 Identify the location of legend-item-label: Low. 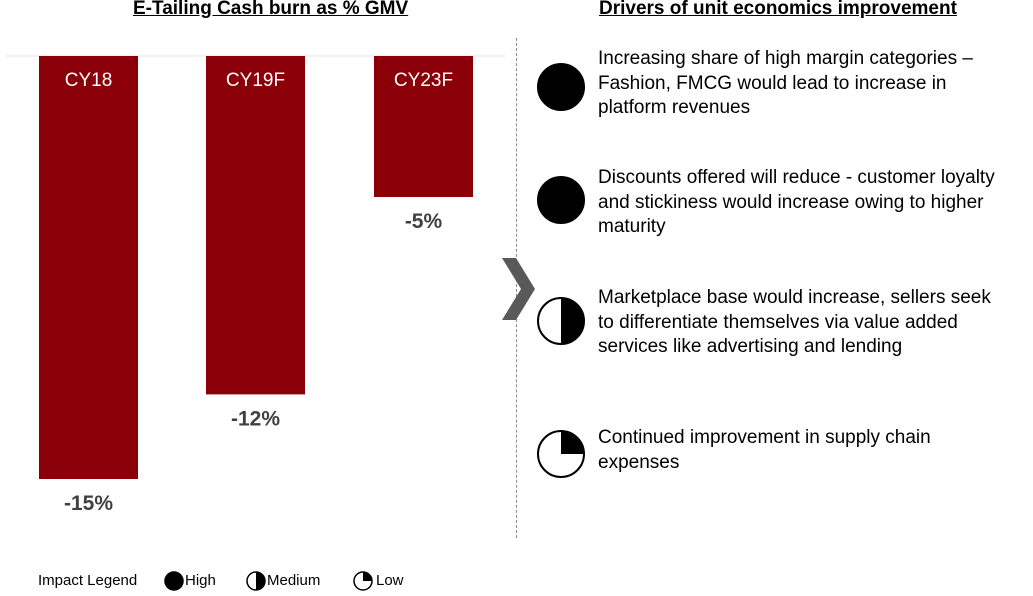
(390, 580).